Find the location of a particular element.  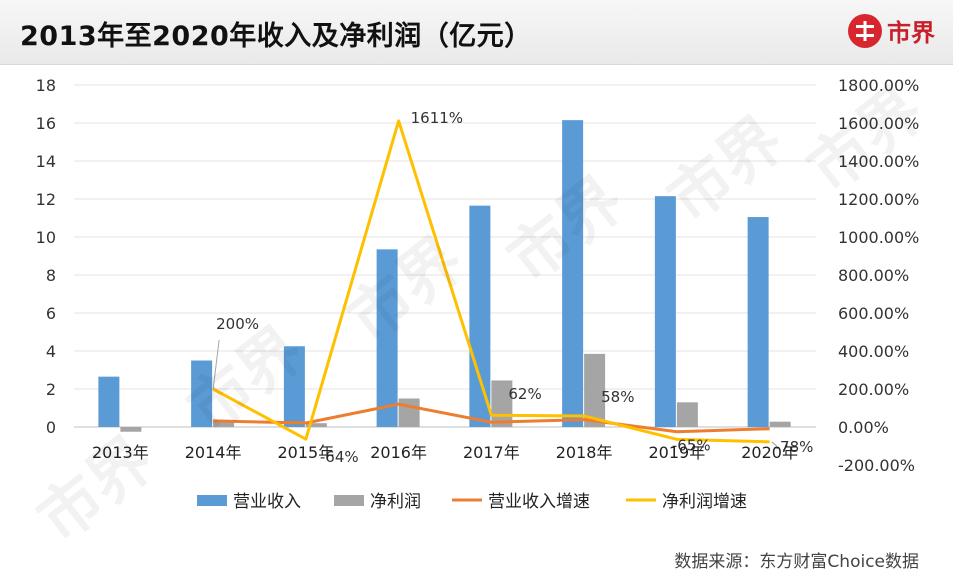

y-left-tick-label: 18 is located at coordinates (46, 85).